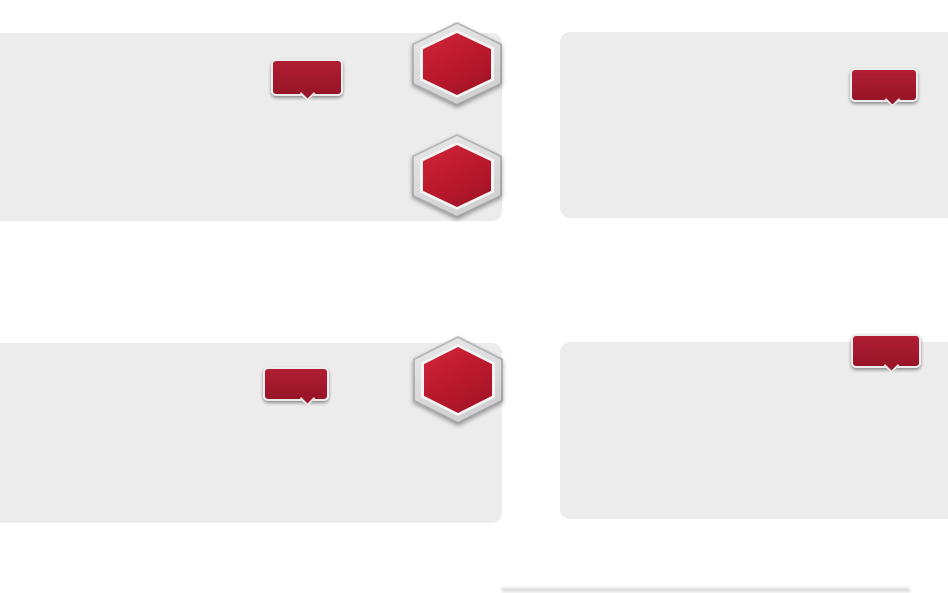 Image resolution: width=948 pixels, height=593 pixels. What do you see at coordinates (754, 430) in the screenshot?
I see `plot-area-eur` at bounding box center [754, 430].